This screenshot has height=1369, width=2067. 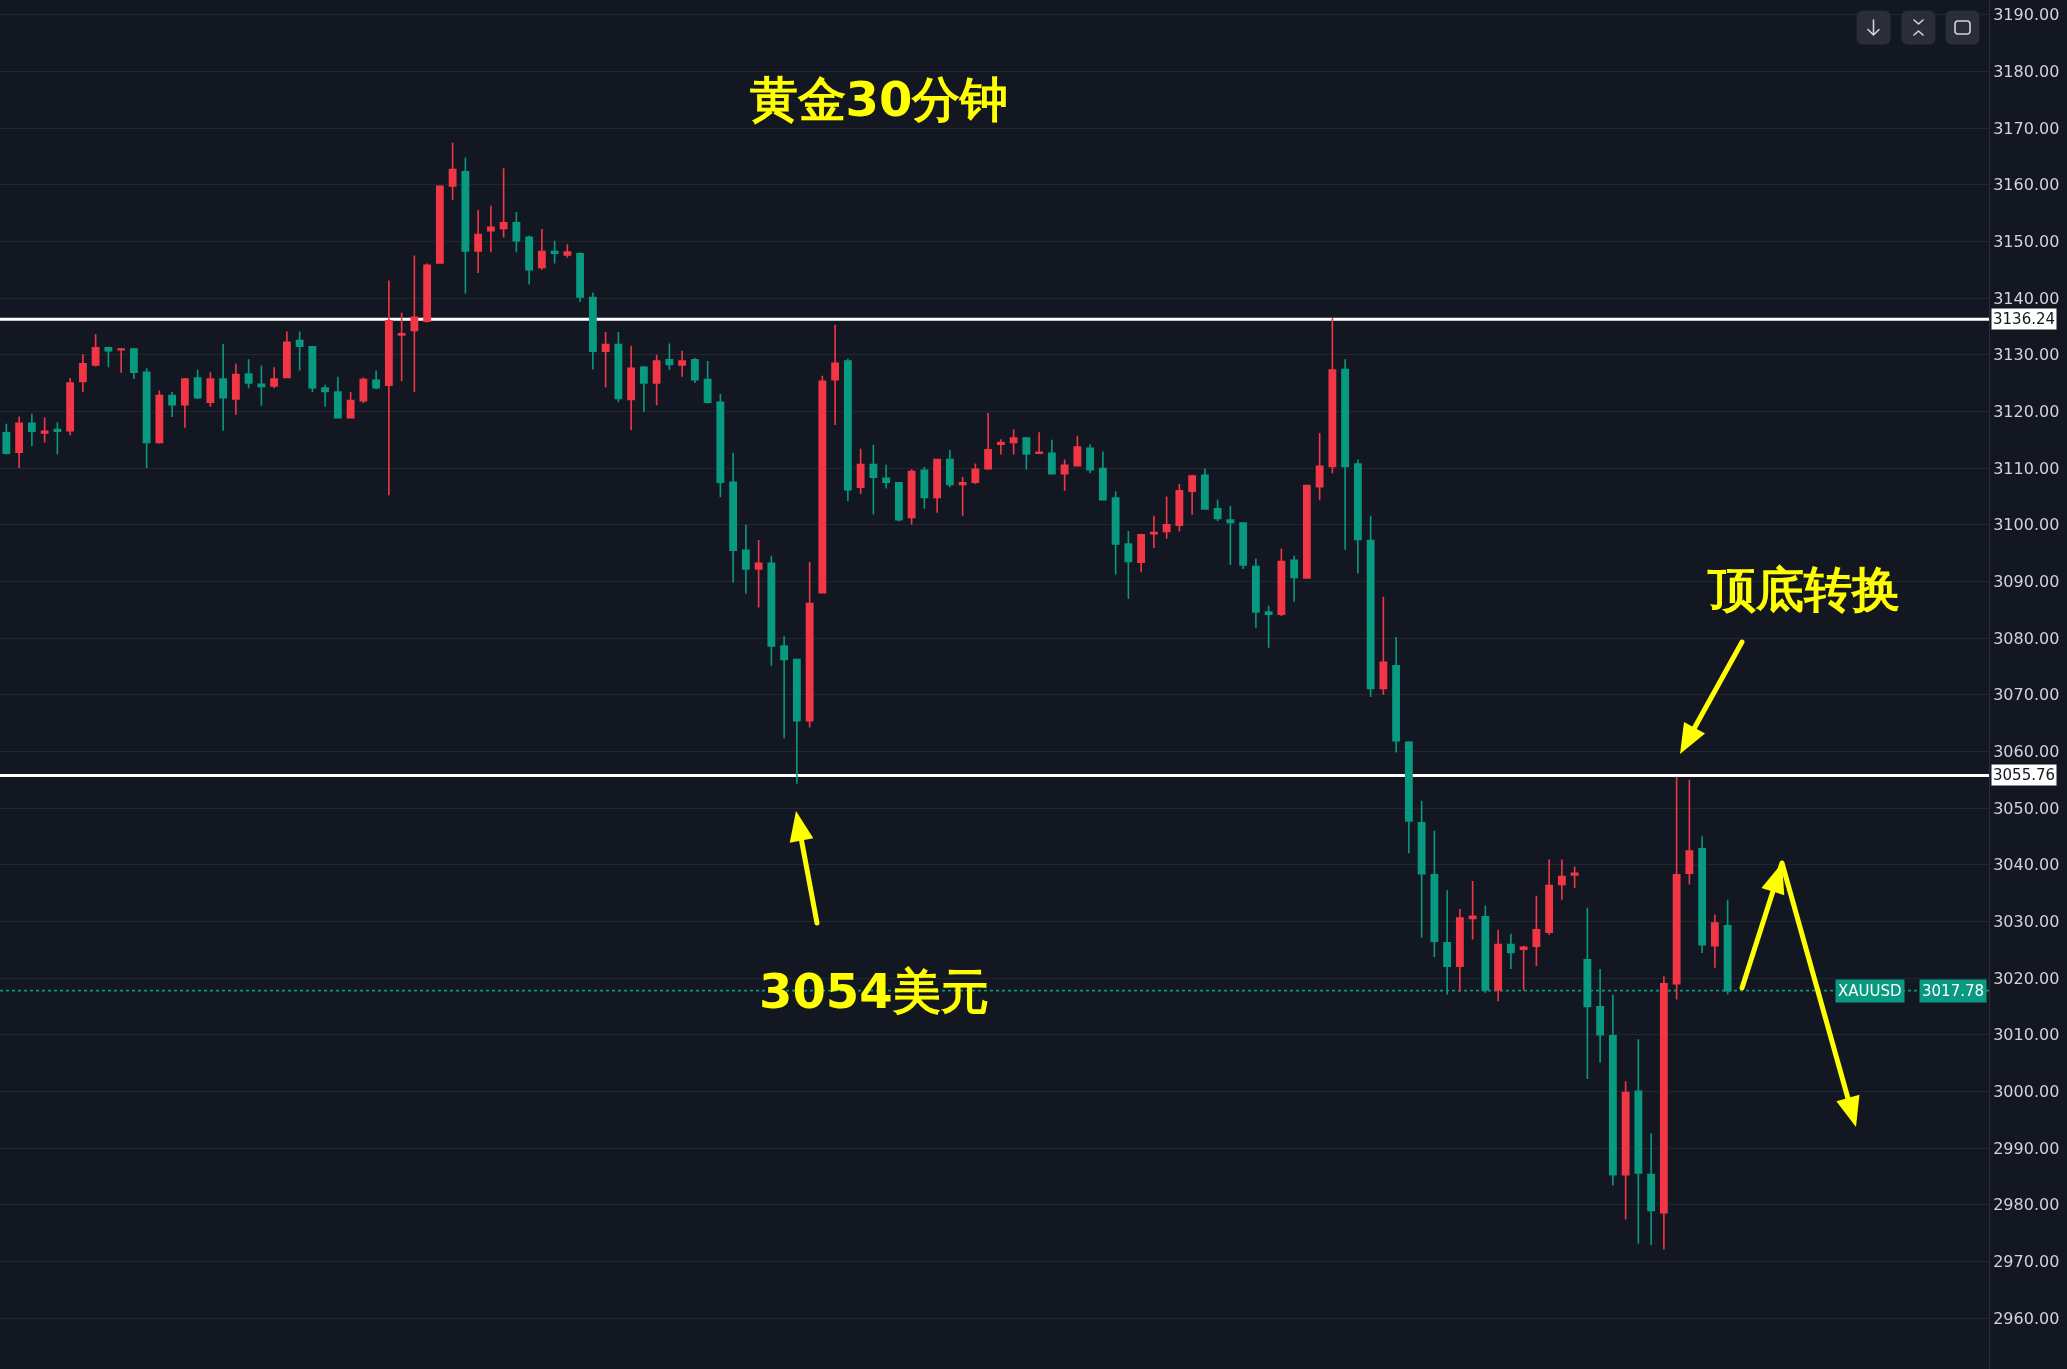 I want to click on y-tick-label: 3130.00, so click(x=2026, y=355).